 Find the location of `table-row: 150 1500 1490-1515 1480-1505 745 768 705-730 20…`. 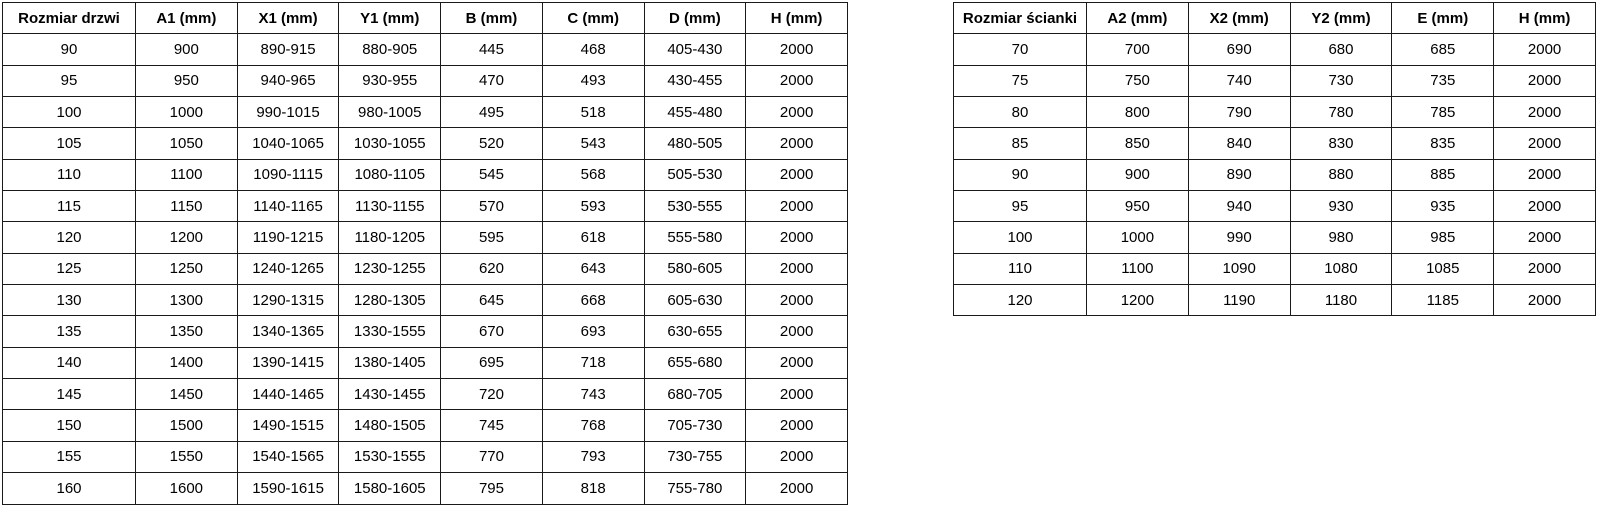

table-row: 150 1500 1490-1515 1480-1505 745 768 705-730 20… is located at coordinates (425, 425).